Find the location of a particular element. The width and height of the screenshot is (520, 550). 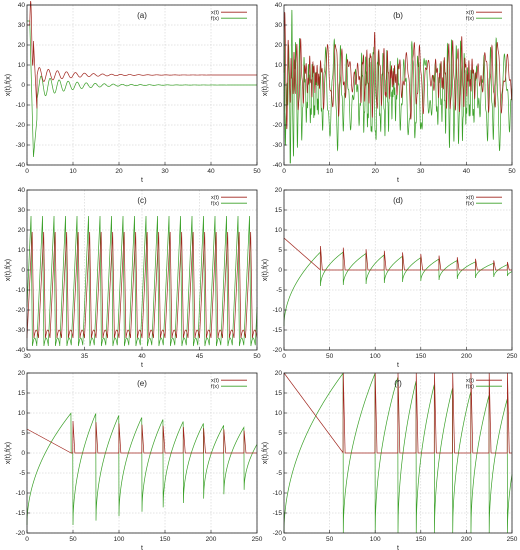

x-tick-label: 35 is located at coordinates (85, 356).